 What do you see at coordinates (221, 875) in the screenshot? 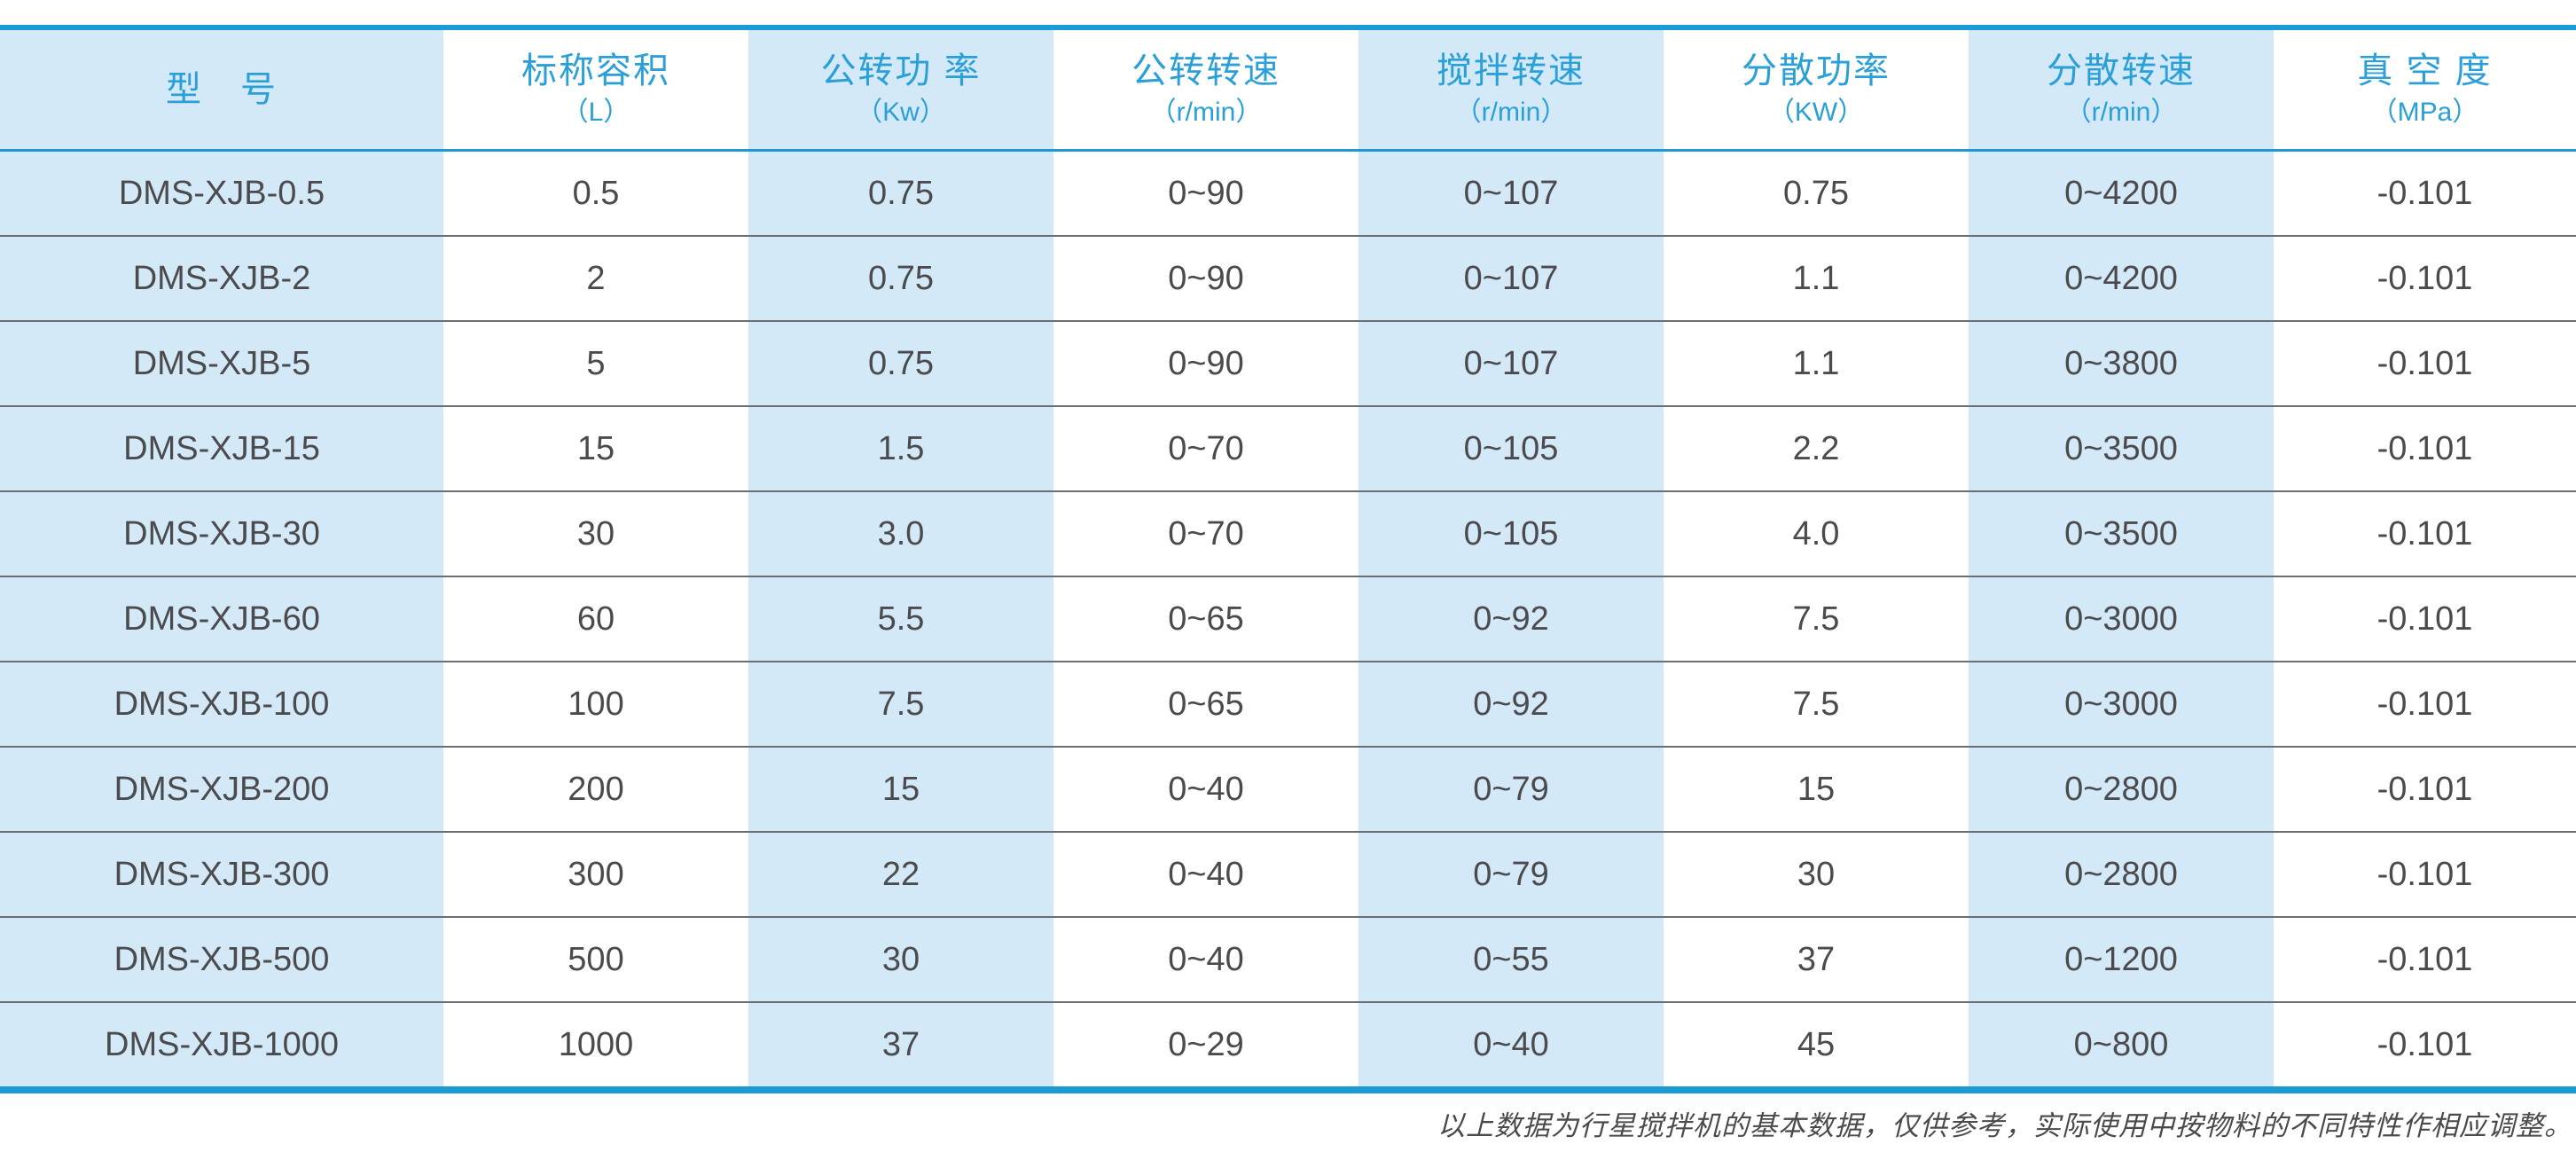
I see `model-cell: DMS-XJB-300` at bounding box center [221, 875].